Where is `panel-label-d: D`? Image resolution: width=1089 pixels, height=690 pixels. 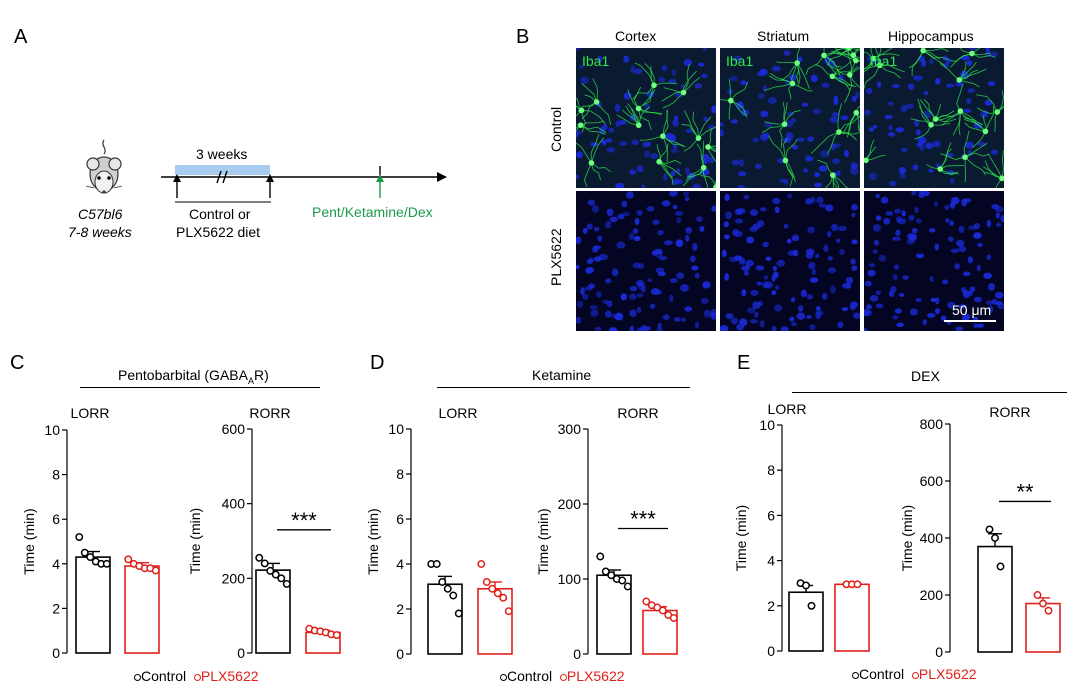 panel-label-d: D is located at coordinates (377, 363).